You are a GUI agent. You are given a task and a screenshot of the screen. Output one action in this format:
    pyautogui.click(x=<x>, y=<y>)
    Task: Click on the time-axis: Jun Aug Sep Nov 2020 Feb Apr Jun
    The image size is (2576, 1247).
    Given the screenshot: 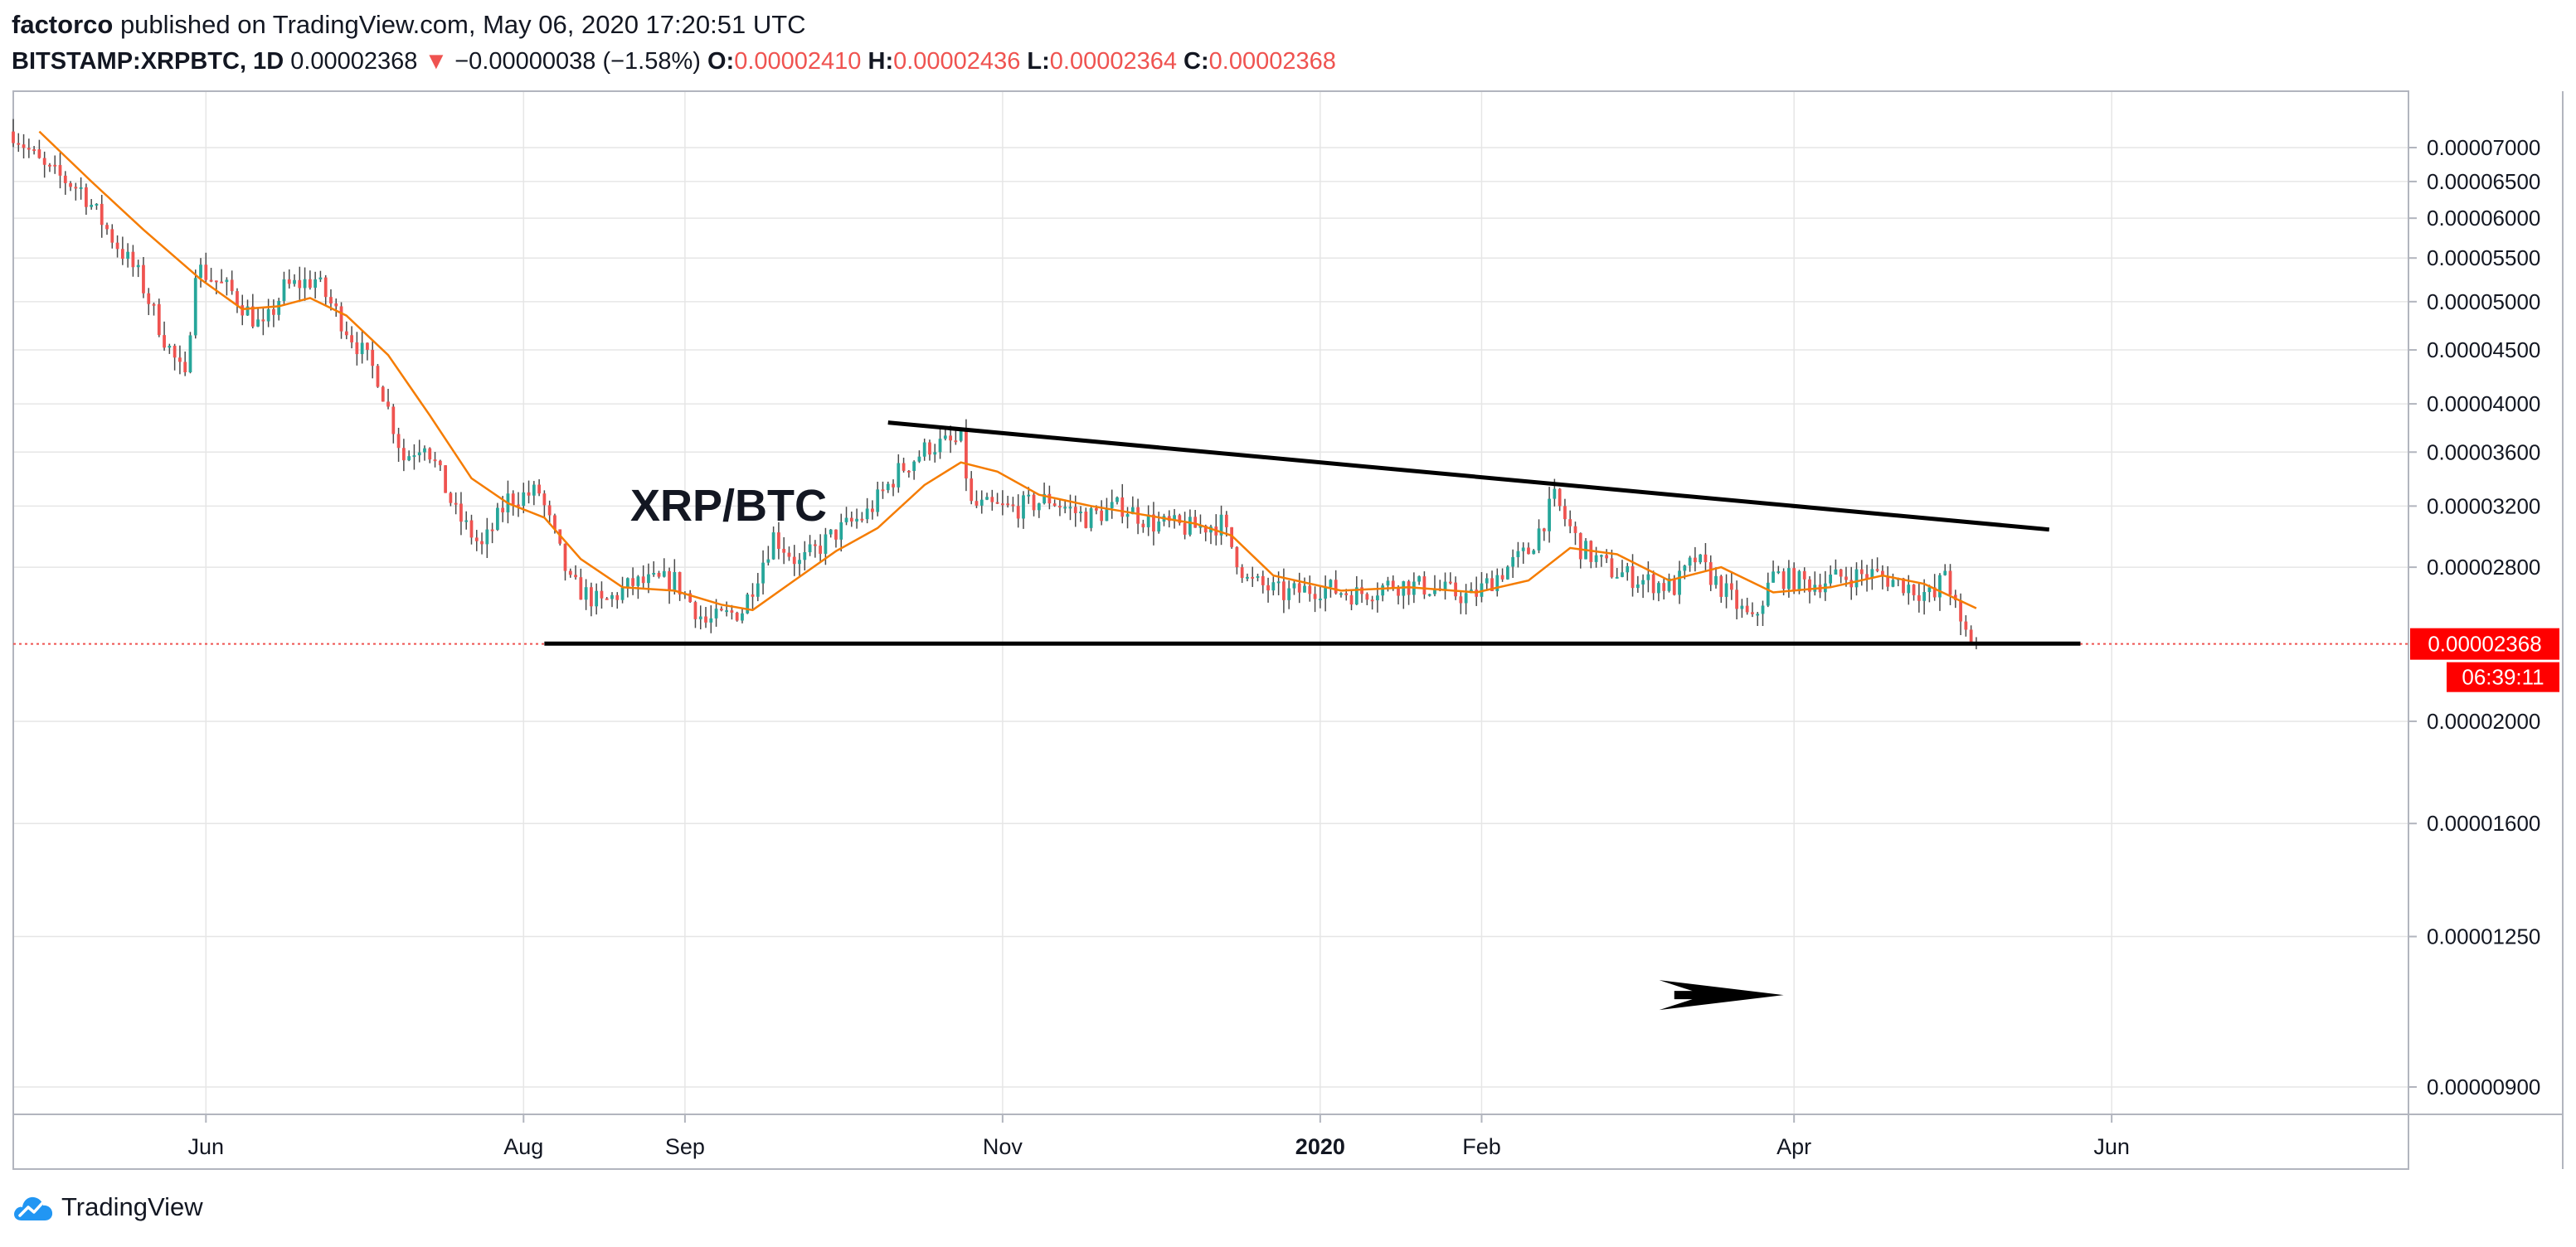 What is the action you would take?
    pyautogui.click(x=1159, y=1136)
    